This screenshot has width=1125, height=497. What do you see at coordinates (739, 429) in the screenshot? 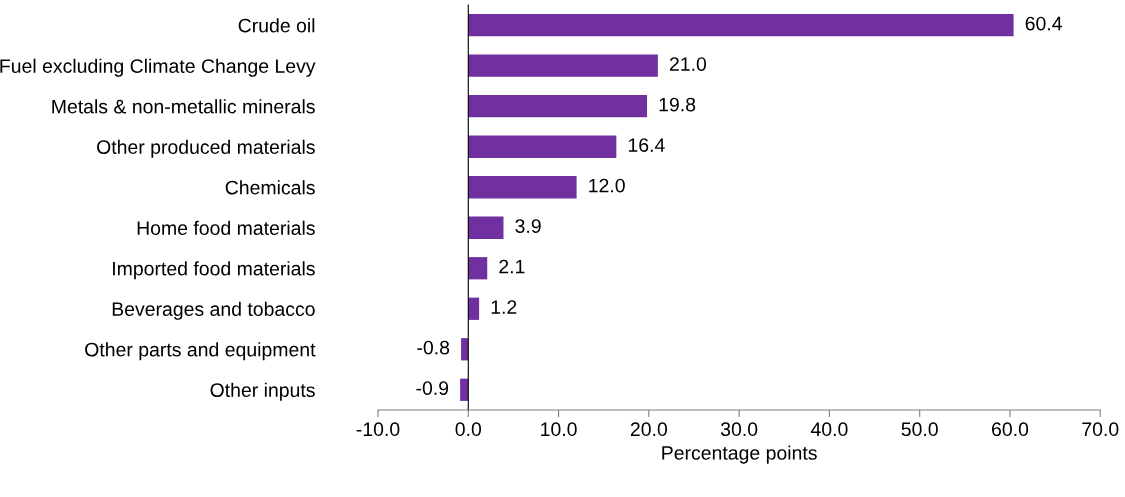
I see `x-tick-label: 30.0` at bounding box center [739, 429].